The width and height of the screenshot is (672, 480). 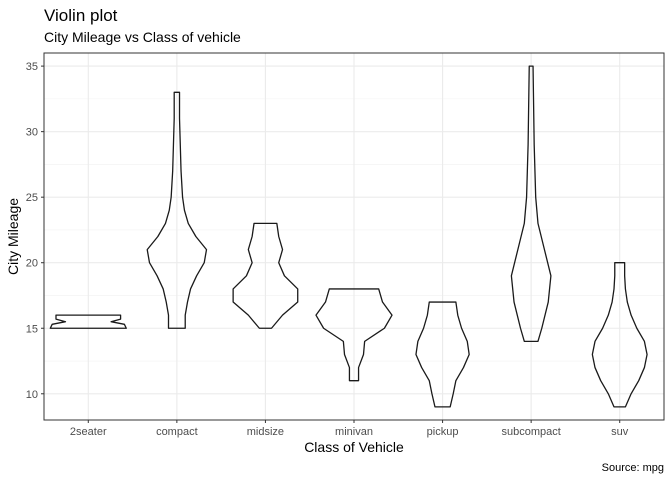 I want to click on x-tick-label: subcompact, so click(x=530, y=432).